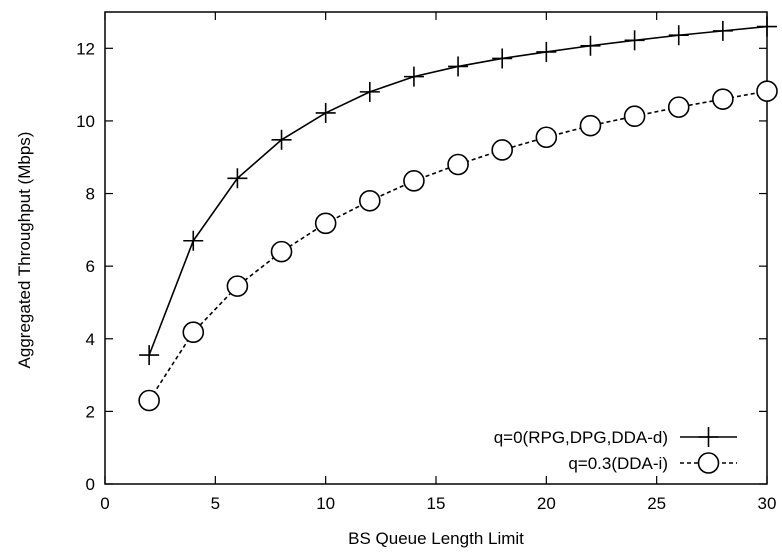  What do you see at coordinates (618, 463) in the screenshot?
I see `legend-label: q=0.3(DDA-i)` at bounding box center [618, 463].